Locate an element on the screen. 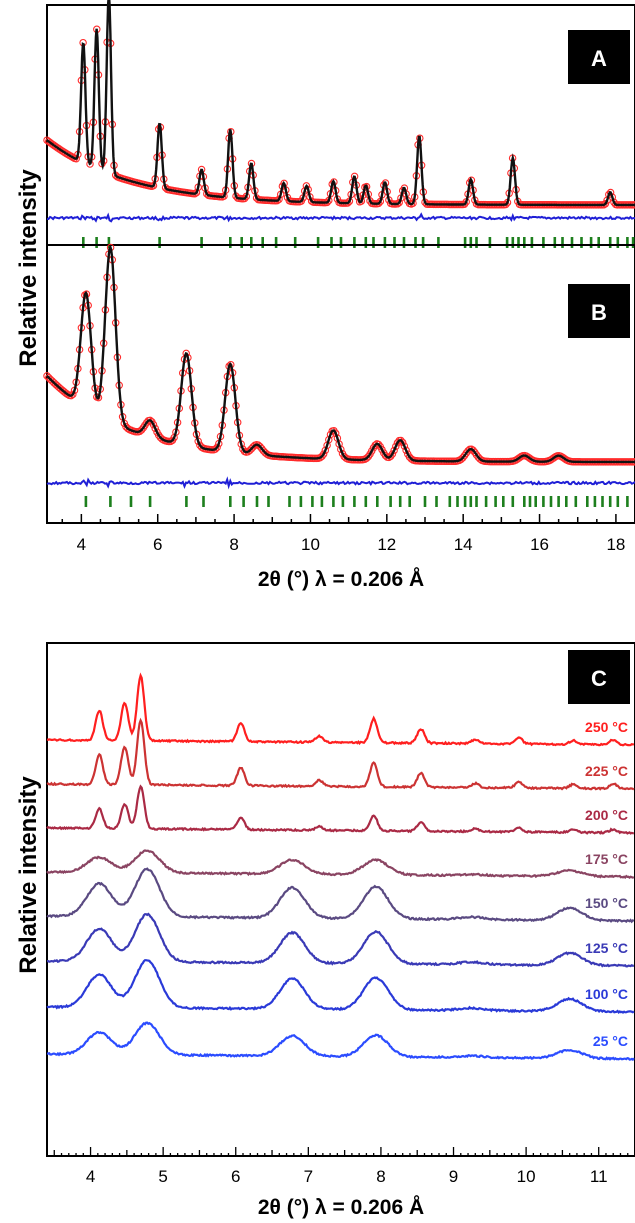 The width and height of the screenshot is (635, 1223). panel-b-tag-box is located at coordinates (599, 311).